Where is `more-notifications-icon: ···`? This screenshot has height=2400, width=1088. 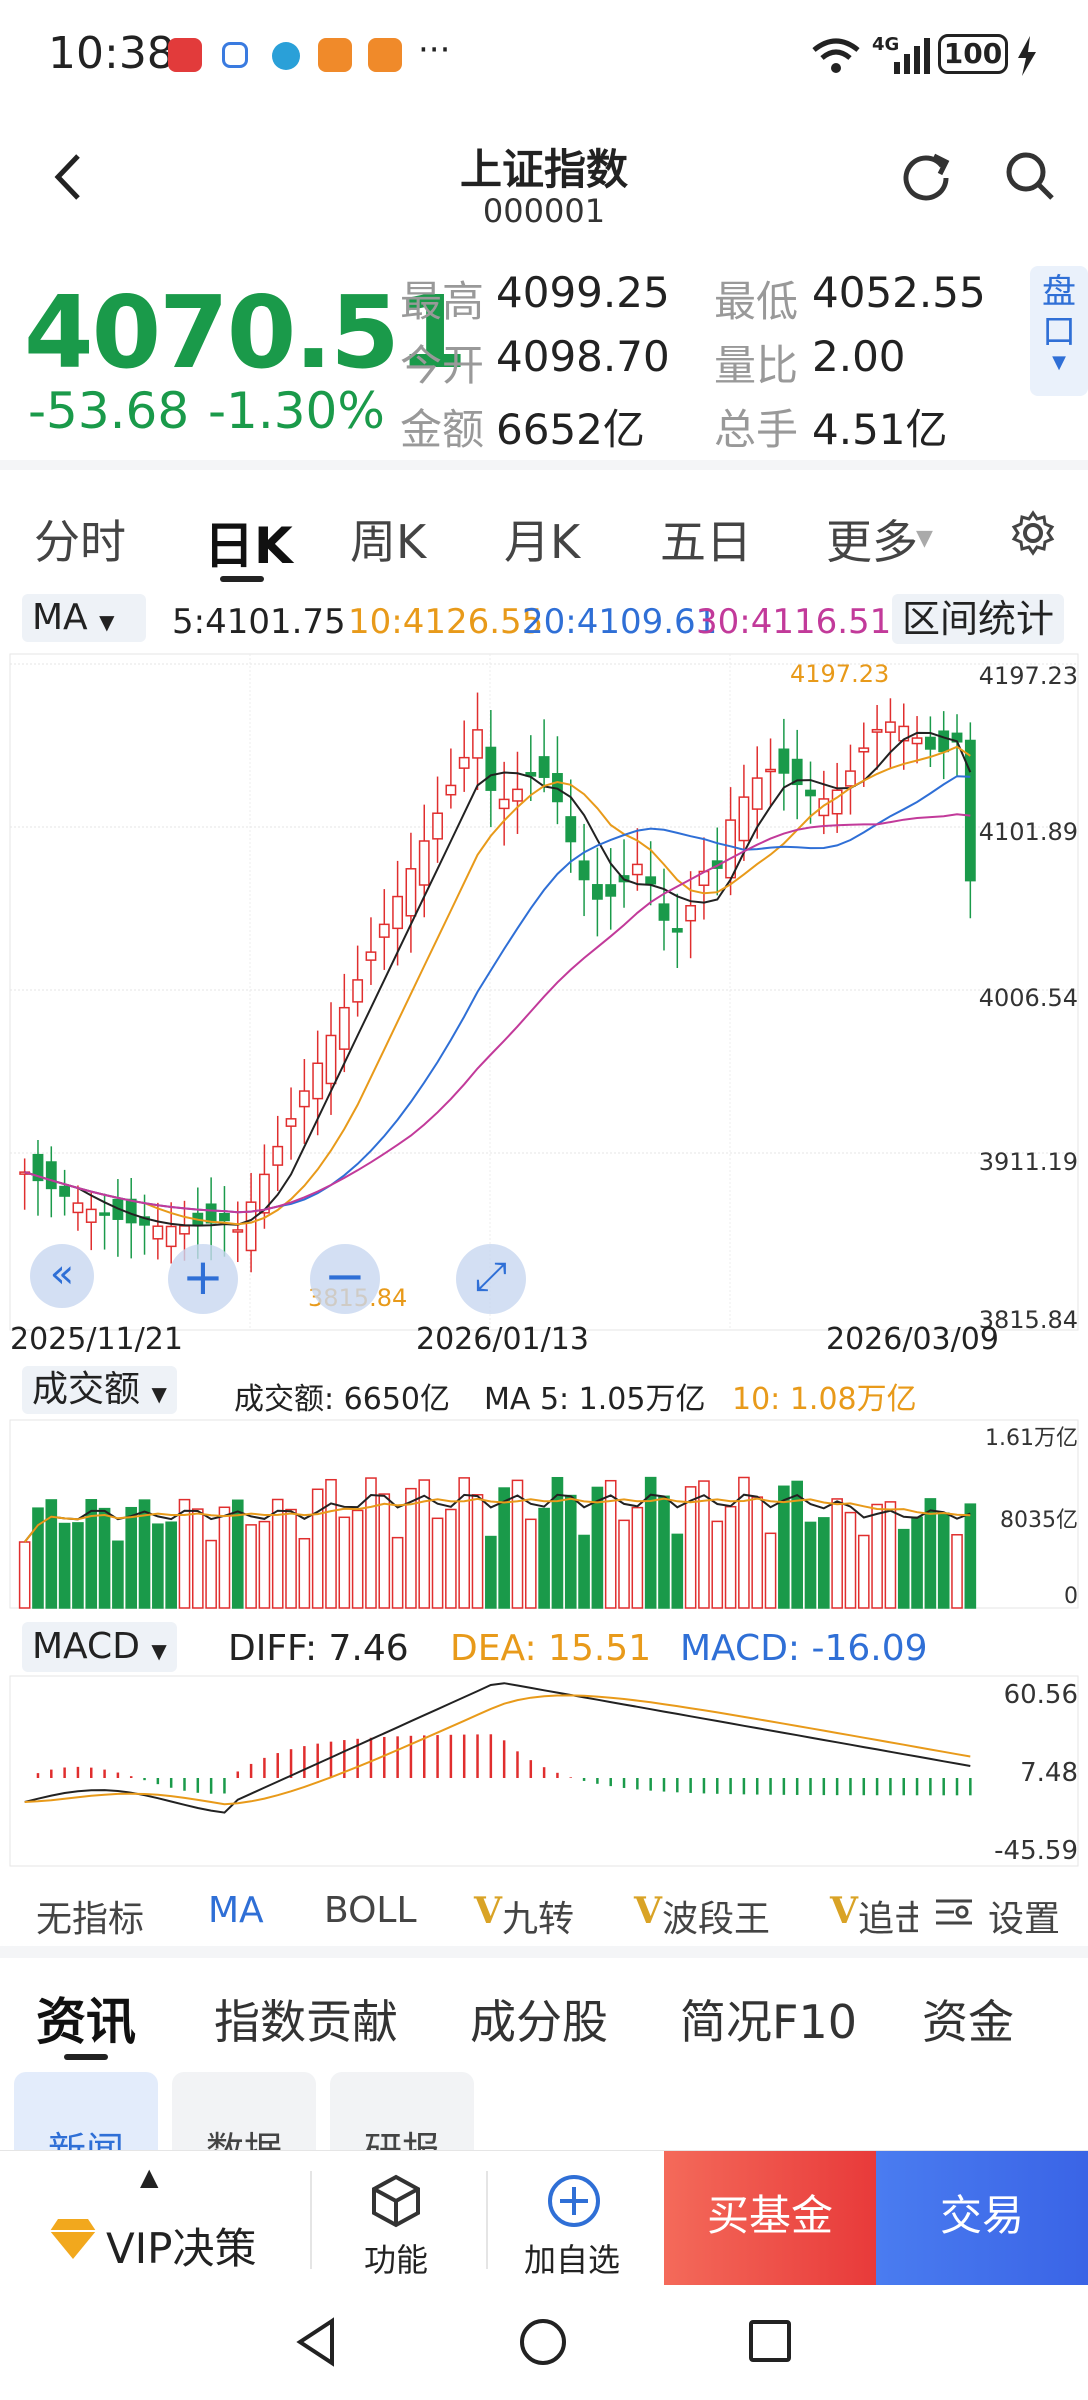
more-notifications-icon: ··· is located at coordinates (434, 50).